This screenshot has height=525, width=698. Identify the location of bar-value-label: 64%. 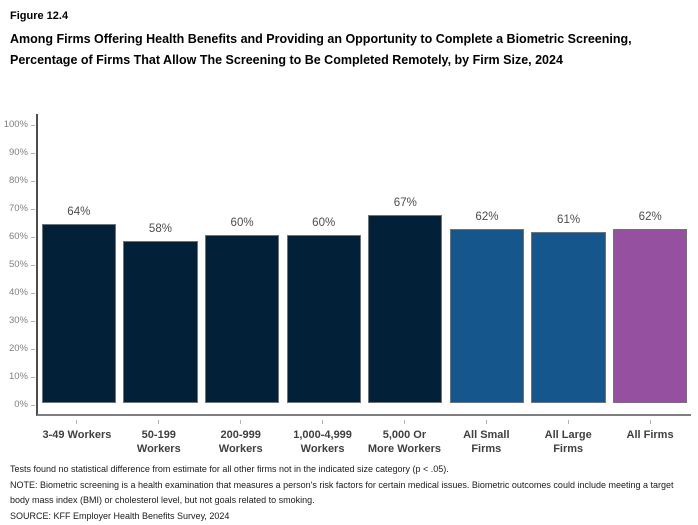
(79, 211).